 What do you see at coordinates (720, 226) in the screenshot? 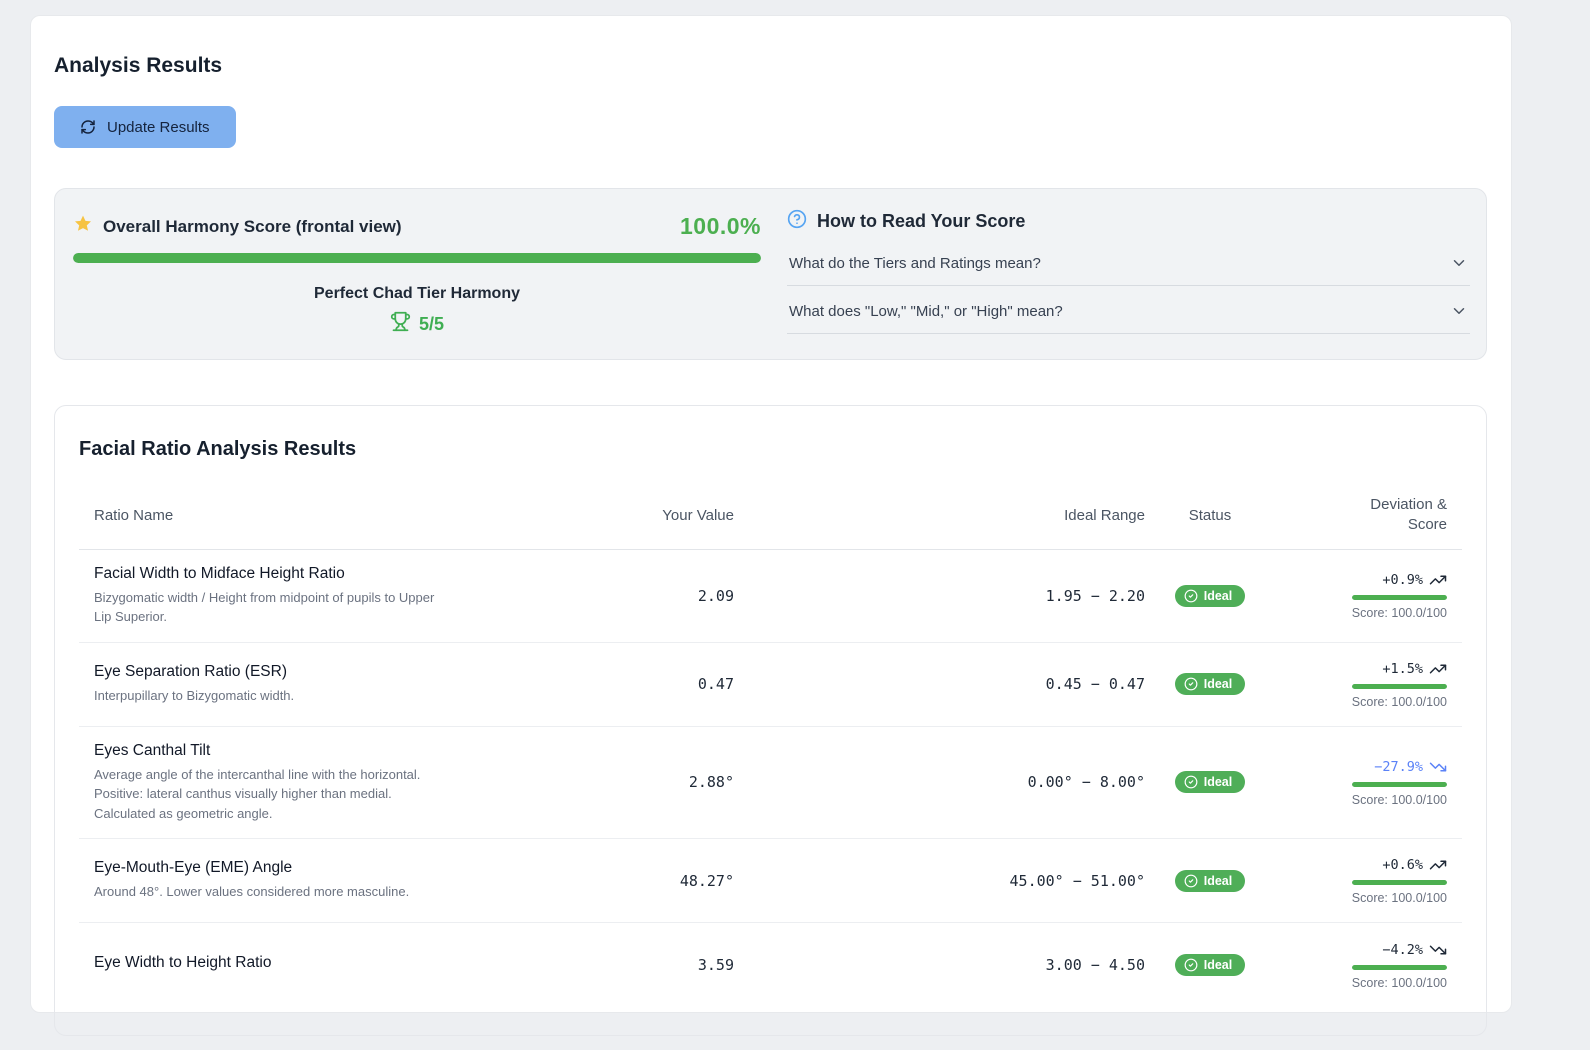
I see `harmony-score-value: 100.0%` at bounding box center [720, 226].